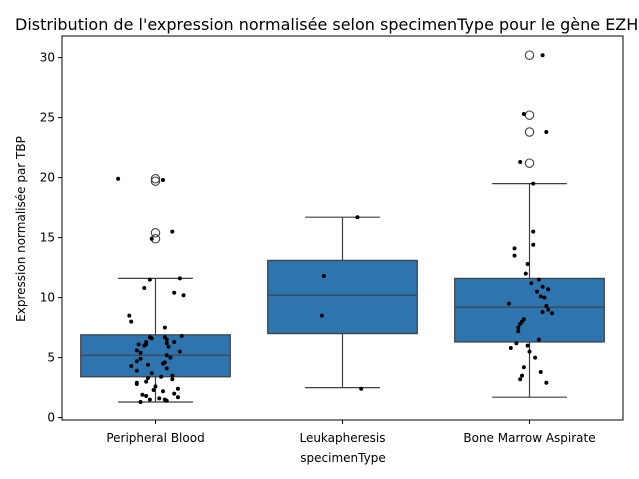  What do you see at coordinates (155, 438) in the screenshot?
I see `x-tick-label: Peripheral Blood` at bounding box center [155, 438].